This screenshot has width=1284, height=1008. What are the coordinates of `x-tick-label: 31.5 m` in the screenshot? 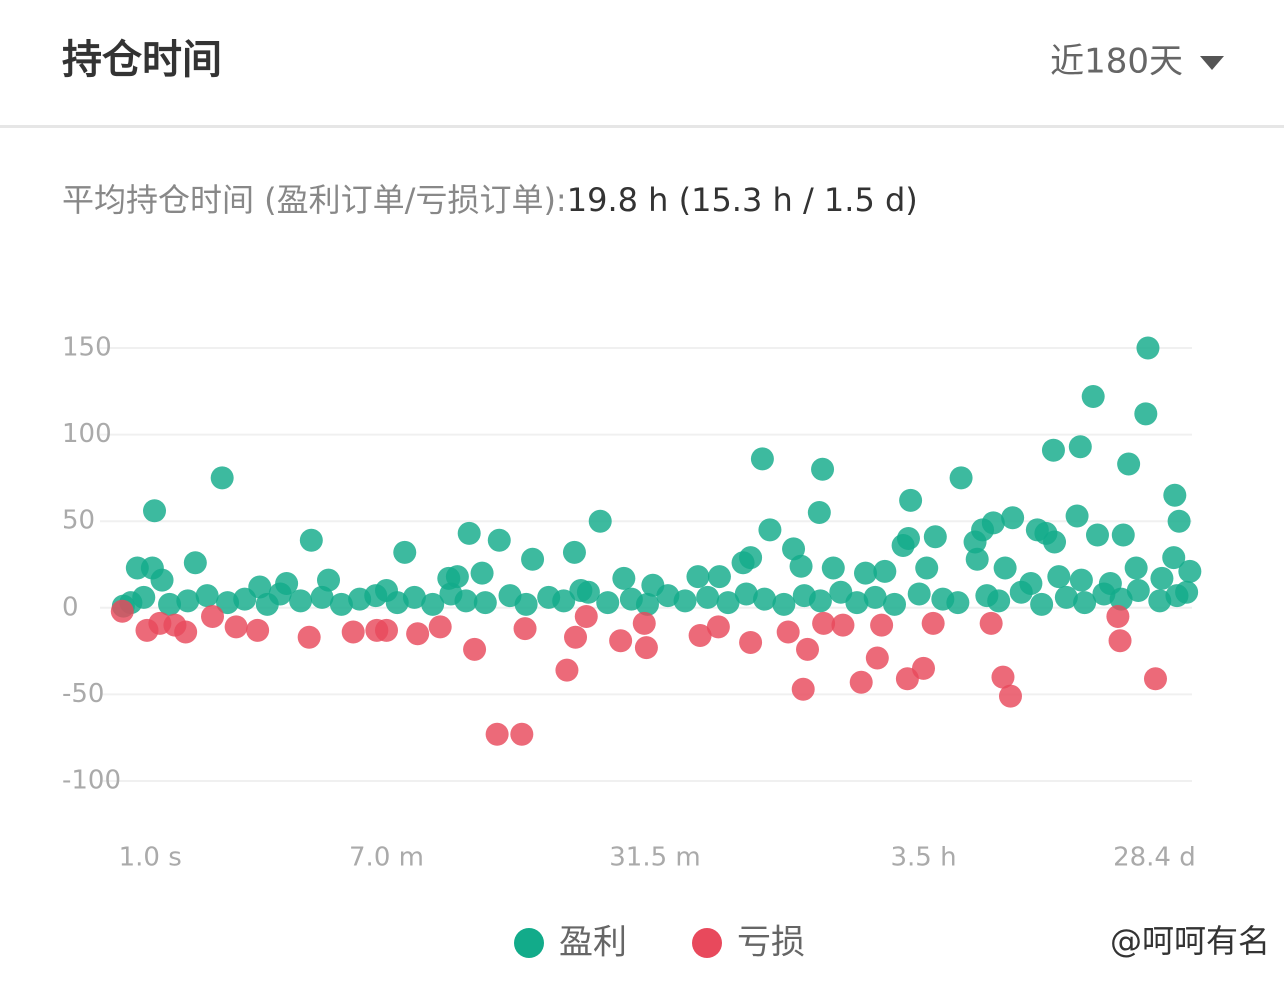 It's located at (654, 858).